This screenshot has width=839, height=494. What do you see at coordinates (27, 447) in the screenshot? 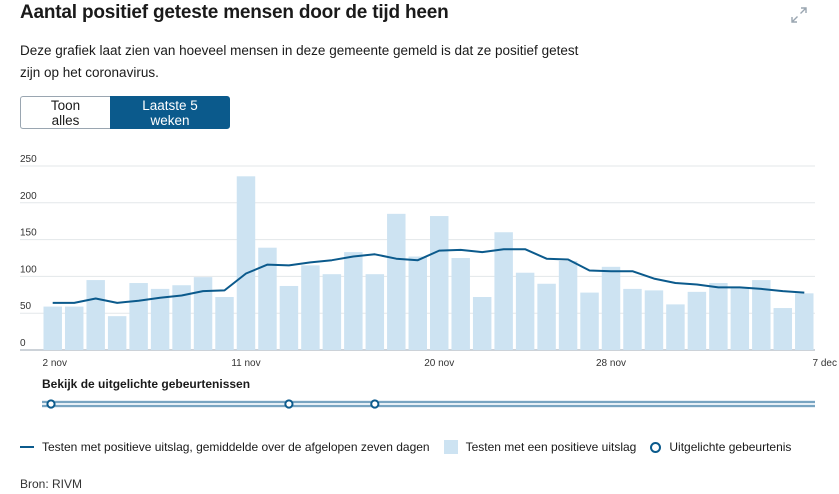
I see `legend-line-swatch` at bounding box center [27, 447].